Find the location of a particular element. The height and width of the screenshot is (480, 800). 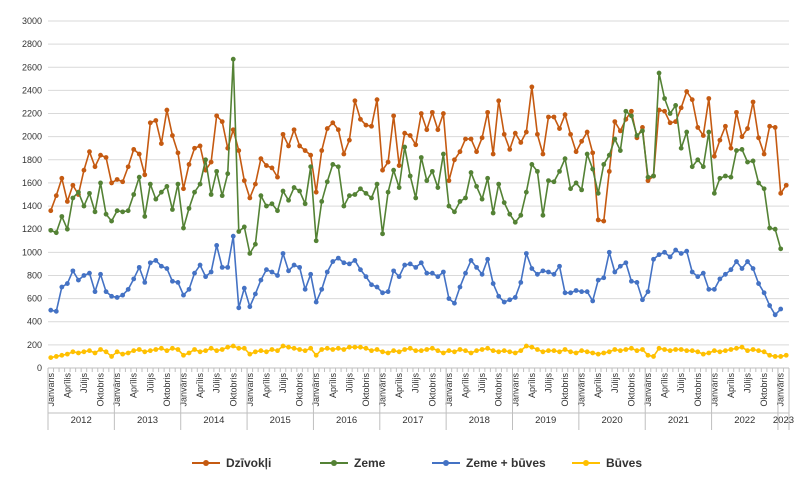

y-tick-label: 600 is located at coordinates (34, 299).